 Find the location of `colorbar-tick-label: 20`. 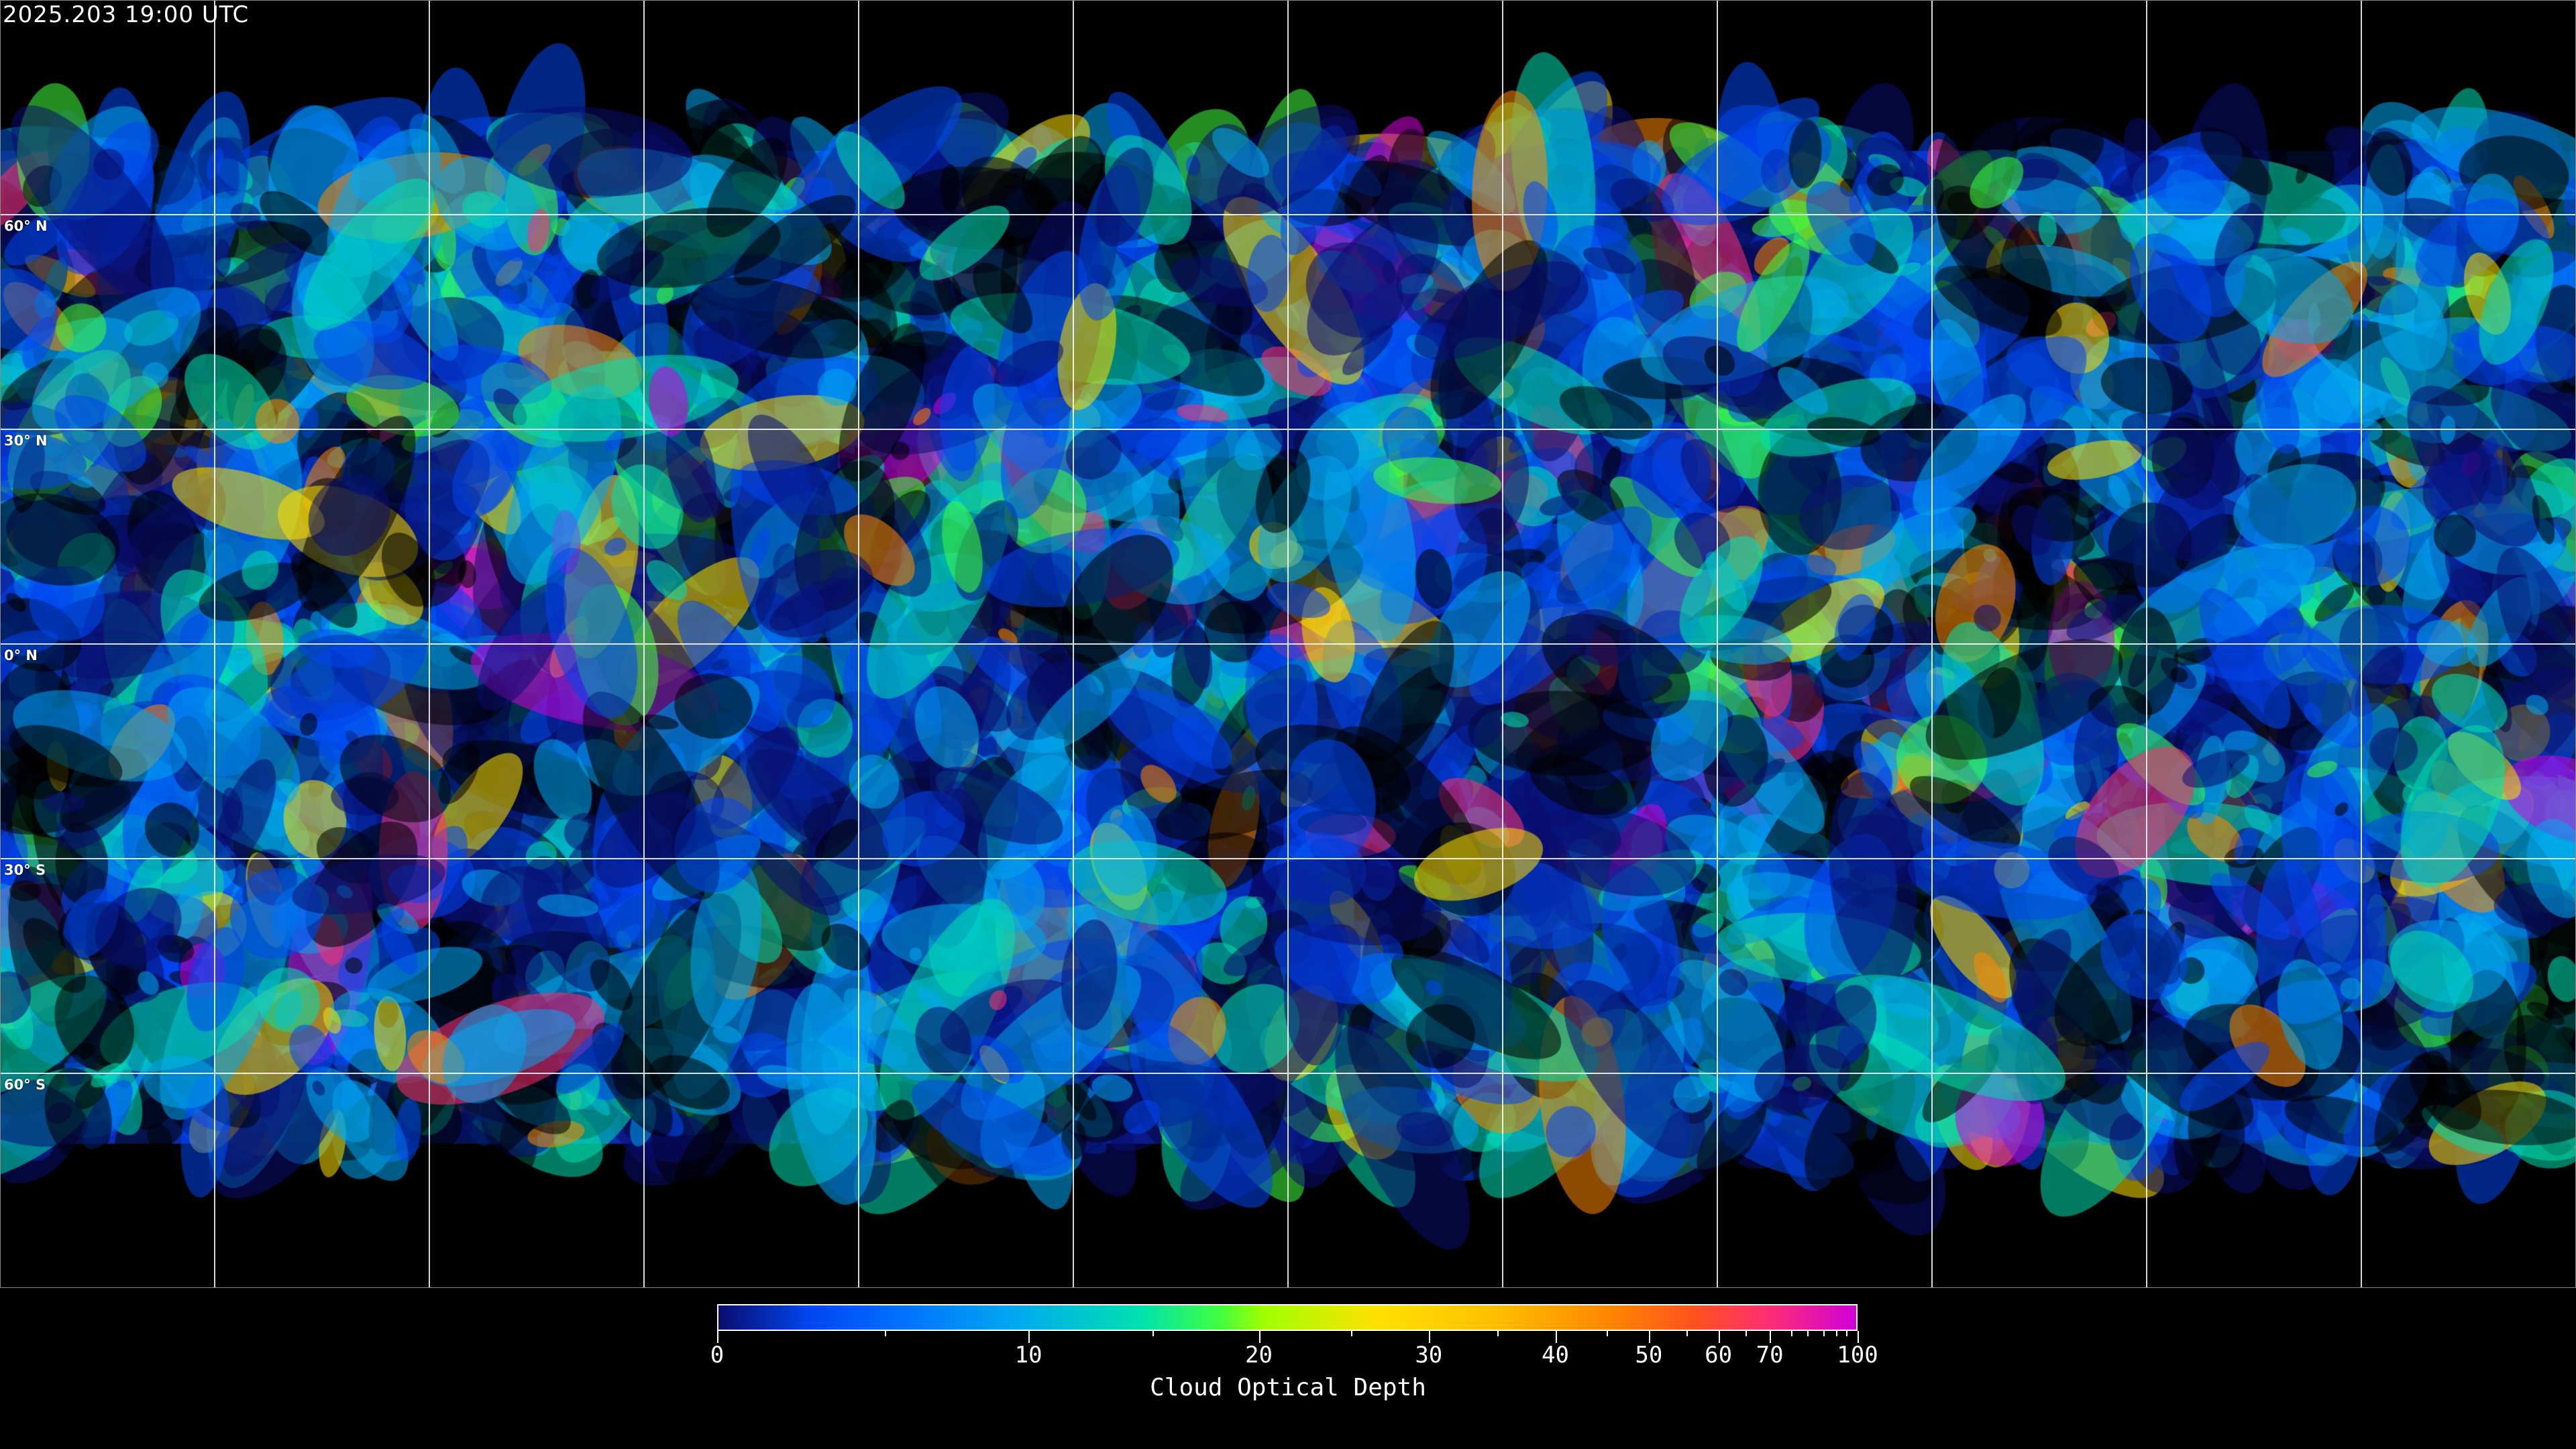

colorbar-tick-label: 20 is located at coordinates (1259, 1355).